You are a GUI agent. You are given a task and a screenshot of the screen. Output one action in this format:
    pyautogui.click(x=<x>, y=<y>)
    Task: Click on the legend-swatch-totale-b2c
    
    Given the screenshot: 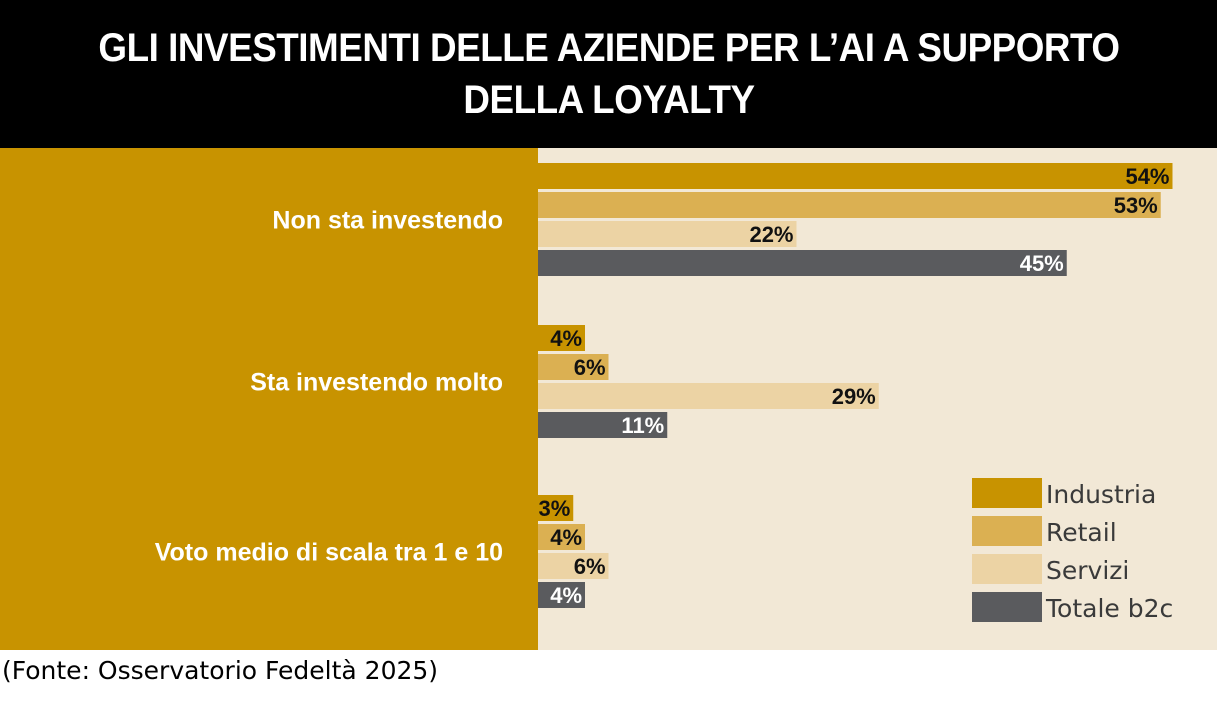 What is the action you would take?
    pyautogui.click(x=1007, y=607)
    